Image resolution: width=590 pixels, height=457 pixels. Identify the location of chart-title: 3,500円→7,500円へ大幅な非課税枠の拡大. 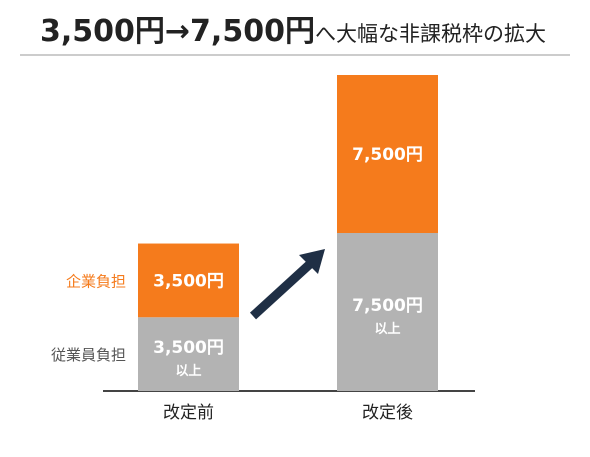
(293, 31).